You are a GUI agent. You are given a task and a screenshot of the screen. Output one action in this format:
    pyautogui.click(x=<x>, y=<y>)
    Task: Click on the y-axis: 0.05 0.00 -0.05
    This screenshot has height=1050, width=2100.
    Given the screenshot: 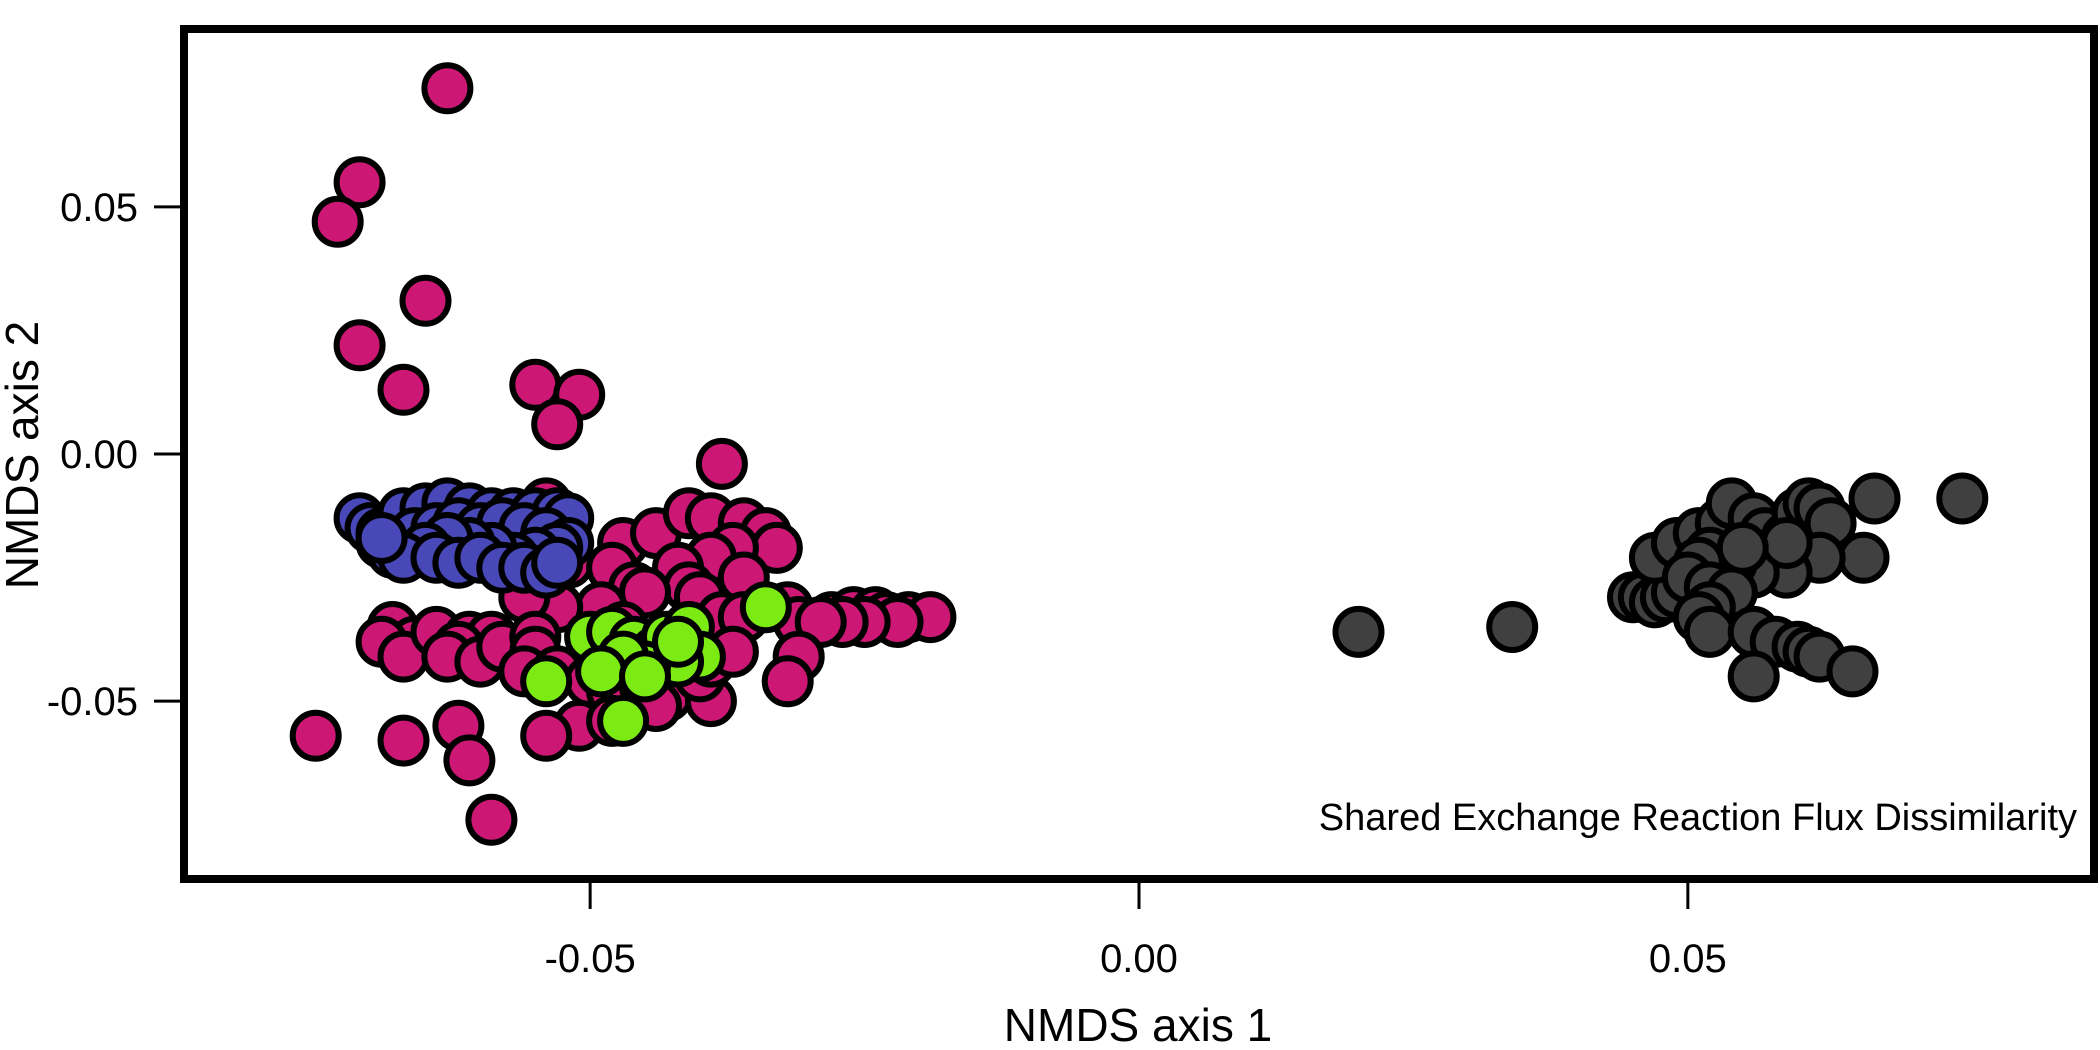 What is the action you would take?
    pyautogui.click(x=113, y=455)
    